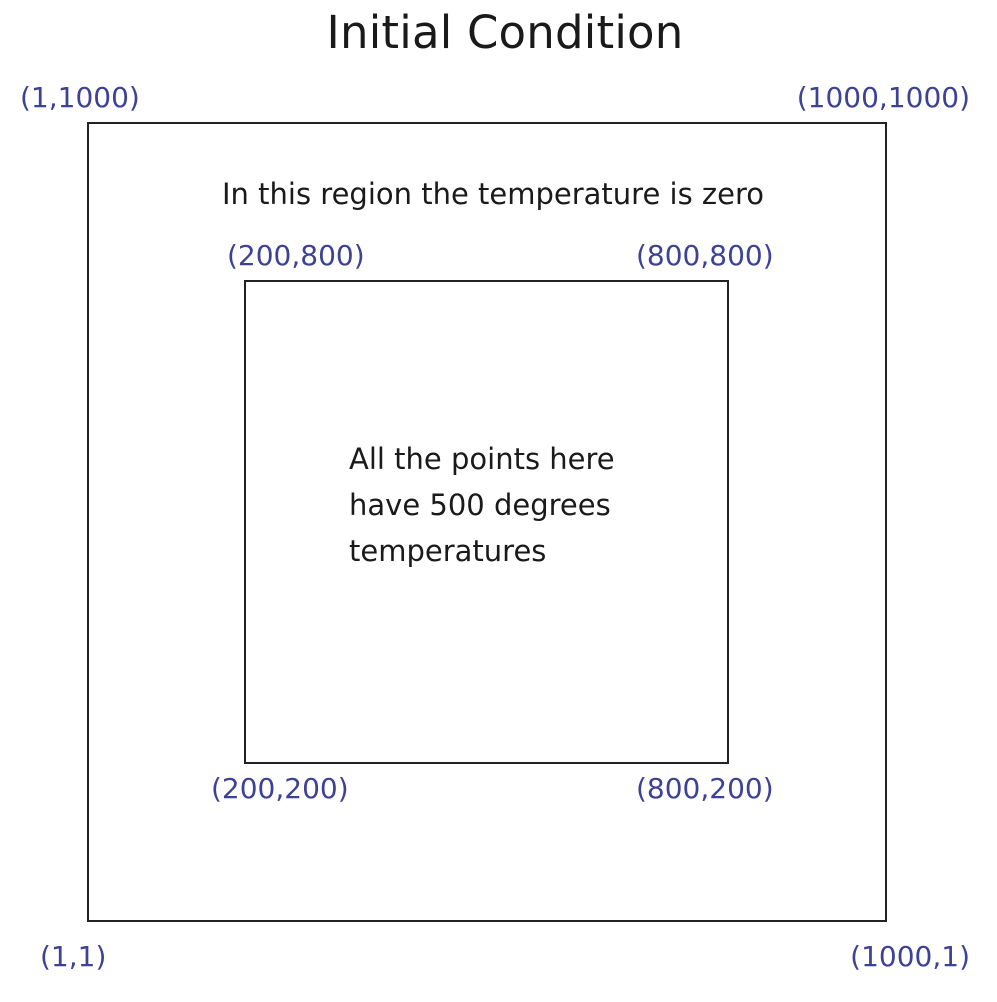 The image size is (997, 1002). What do you see at coordinates (705, 255) in the screenshot?
I see `inner-top-right-coordinate: (800,800)` at bounding box center [705, 255].